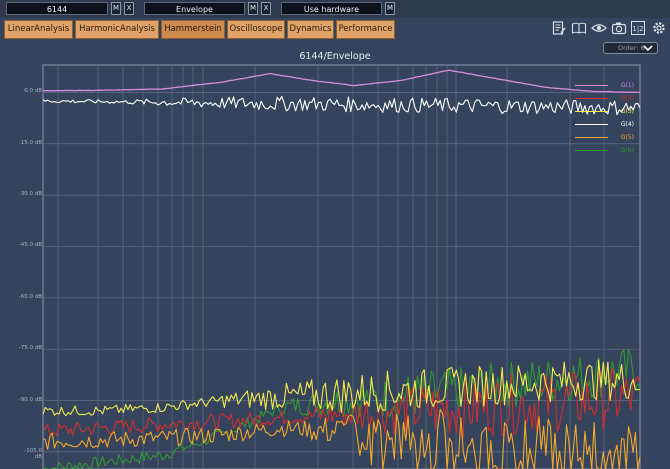 Image resolution: width=670 pixels, height=469 pixels. What do you see at coordinates (30, 142) in the screenshot?
I see `y-tick-label: -15.0 dB` at bounding box center [30, 142].